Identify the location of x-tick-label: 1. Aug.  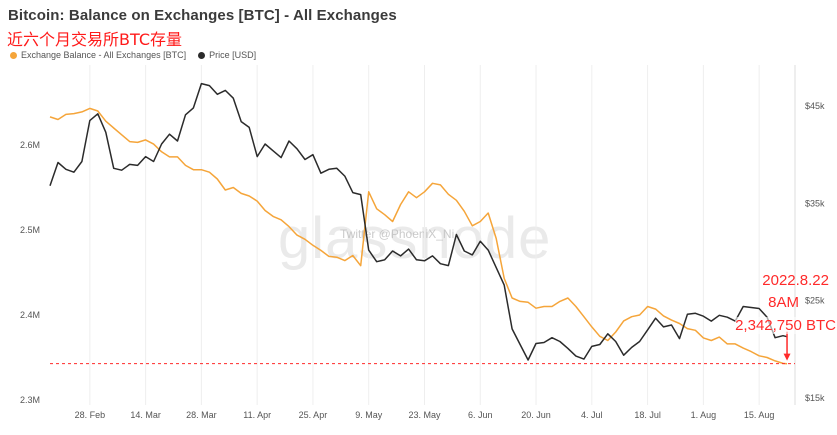
(704, 415).